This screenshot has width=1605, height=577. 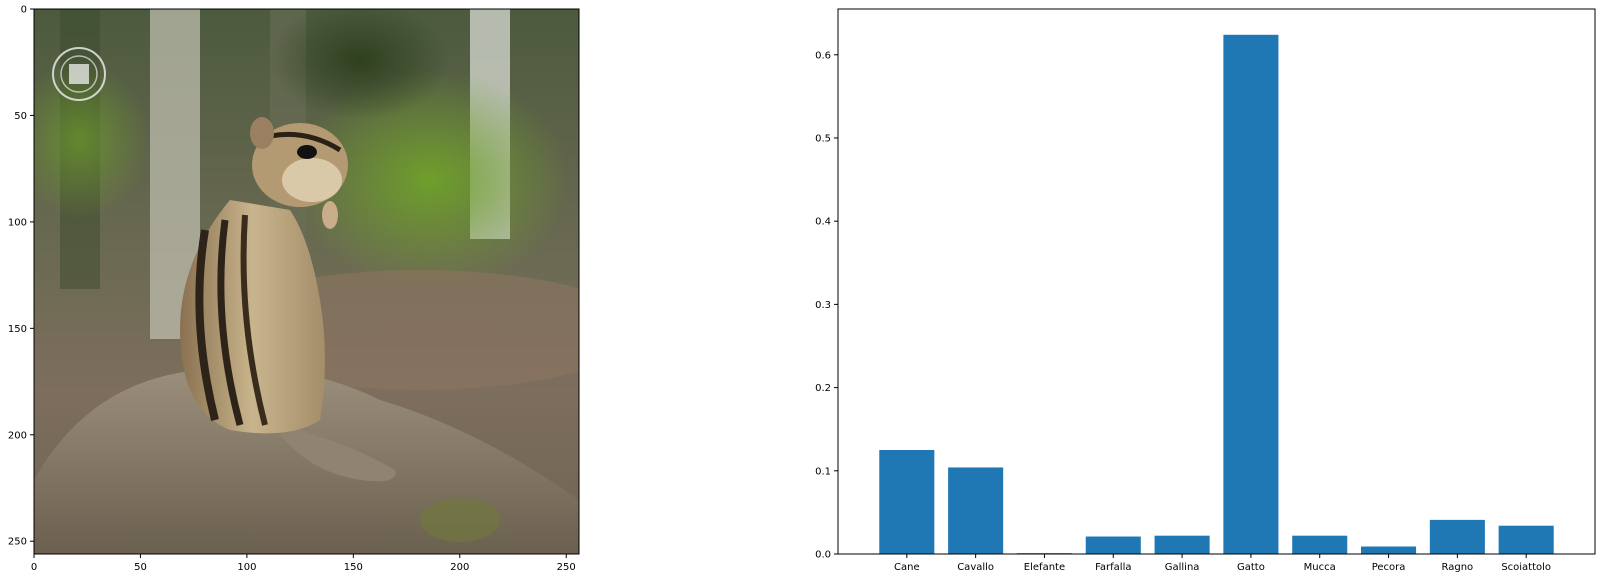 I want to click on bar-category-label: Gallina, so click(x=1182, y=567).